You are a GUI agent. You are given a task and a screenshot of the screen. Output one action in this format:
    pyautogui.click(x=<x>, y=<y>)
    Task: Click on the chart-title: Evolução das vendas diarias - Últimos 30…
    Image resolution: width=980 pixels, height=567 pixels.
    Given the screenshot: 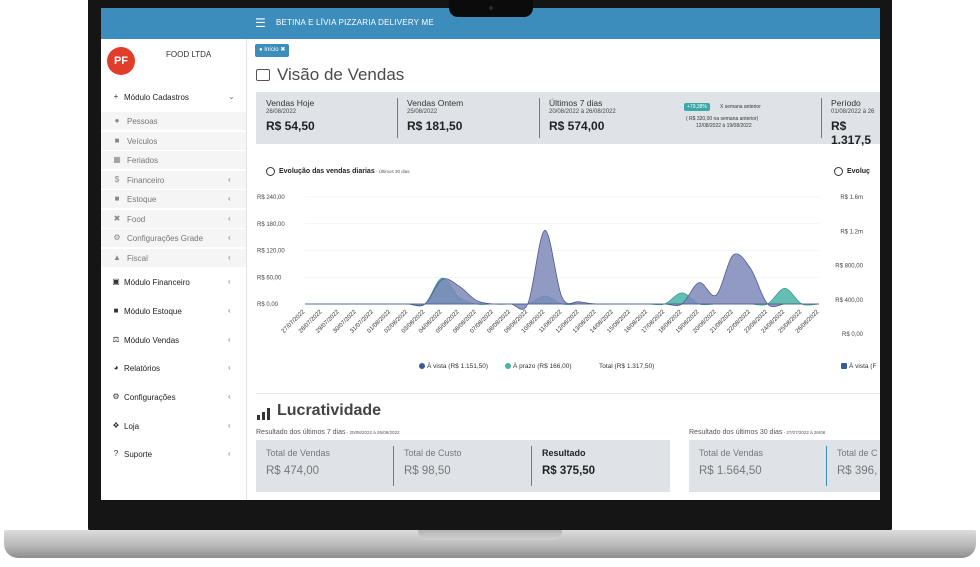 What is the action you would take?
    pyautogui.click(x=344, y=171)
    